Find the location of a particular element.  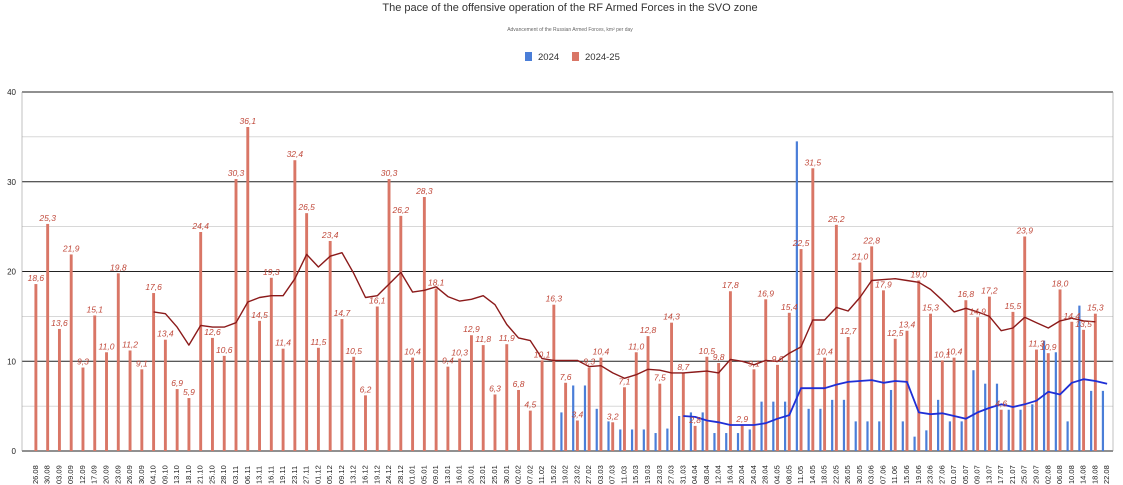

data-label: 10,4 is located at coordinates (601, 352).